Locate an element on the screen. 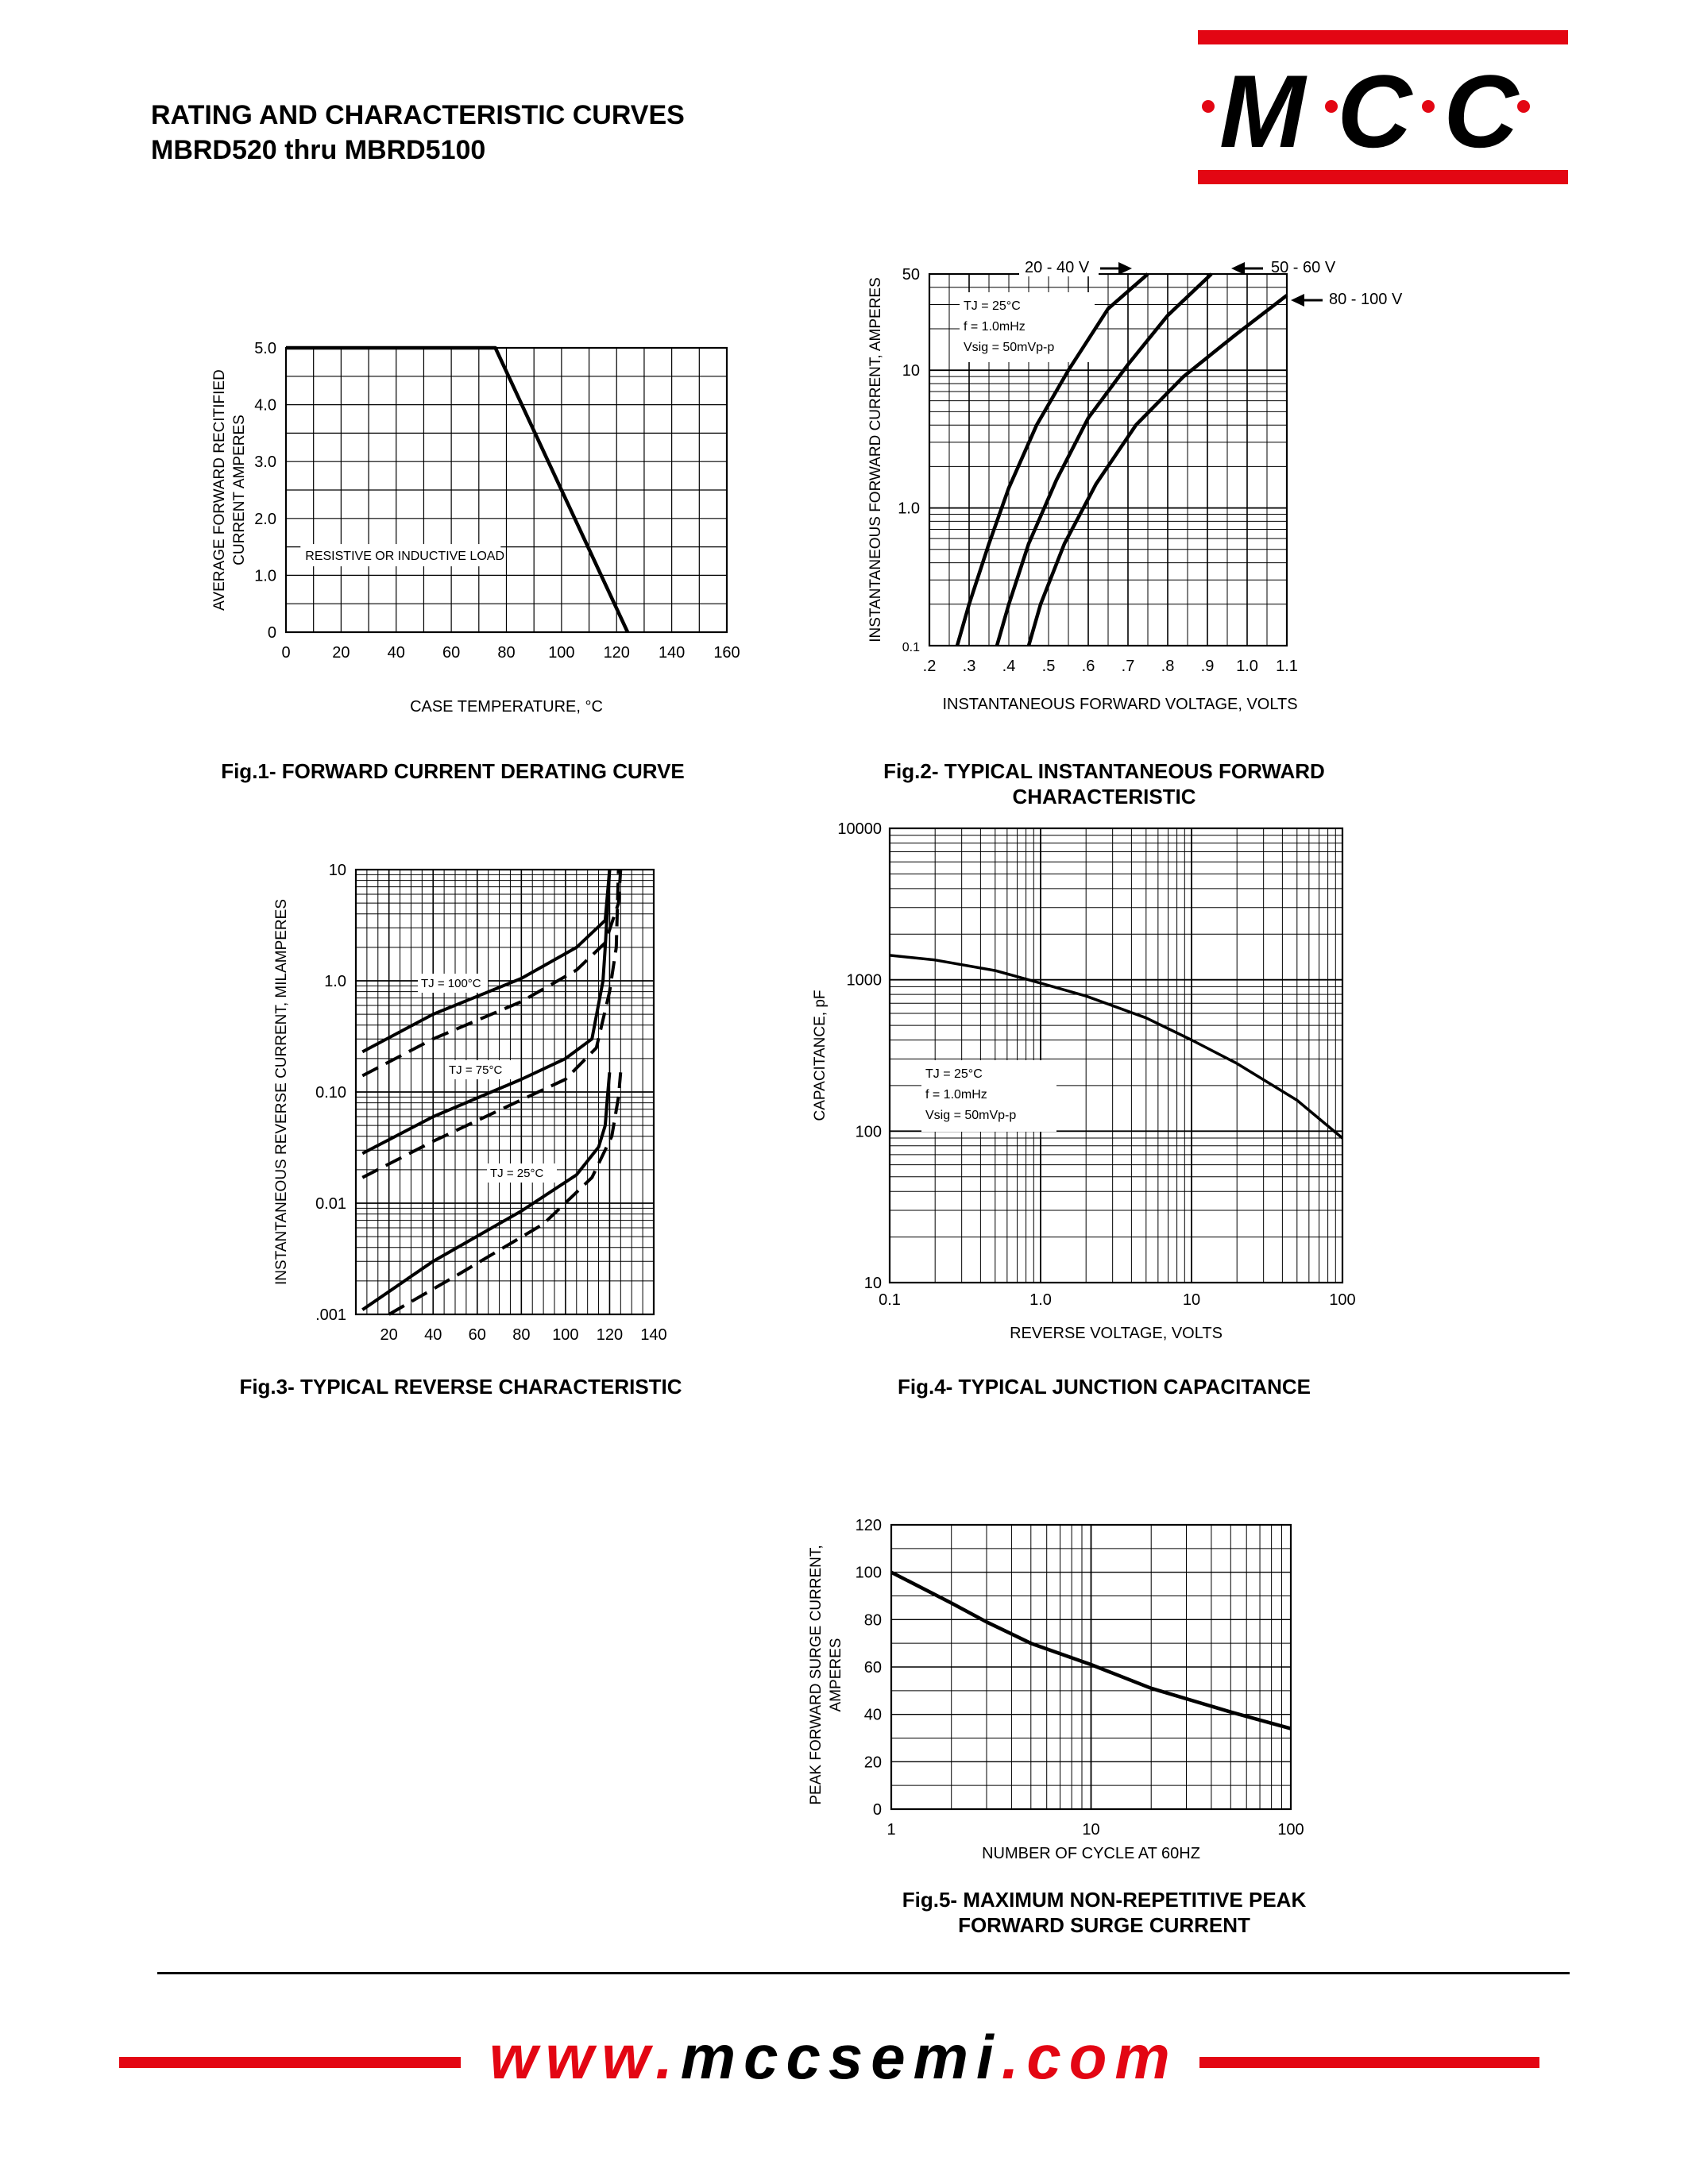  fig1-y-tick-label: 3.0 is located at coordinates (265, 462).